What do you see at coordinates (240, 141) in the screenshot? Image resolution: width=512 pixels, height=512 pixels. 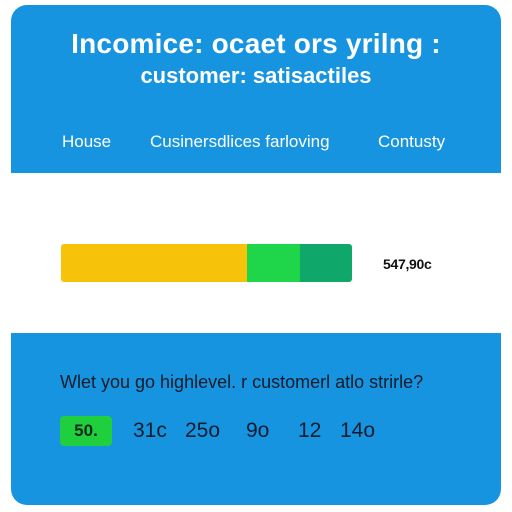 I see `nav-item-customer-services: Cusinersdlices farloving` at bounding box center [240, 141].